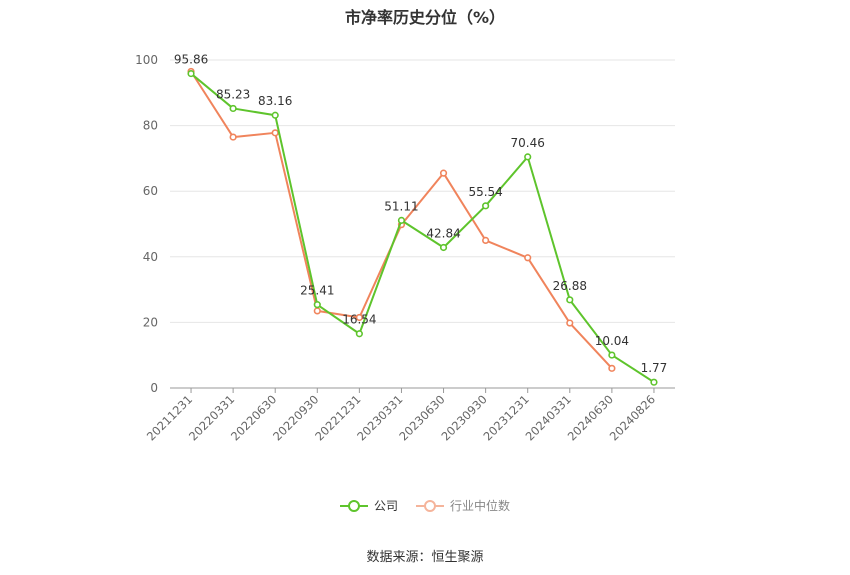  Describe the element at coordinates (443, 233) in the screenshot. I see `data-label-company: 42.84` at that location.